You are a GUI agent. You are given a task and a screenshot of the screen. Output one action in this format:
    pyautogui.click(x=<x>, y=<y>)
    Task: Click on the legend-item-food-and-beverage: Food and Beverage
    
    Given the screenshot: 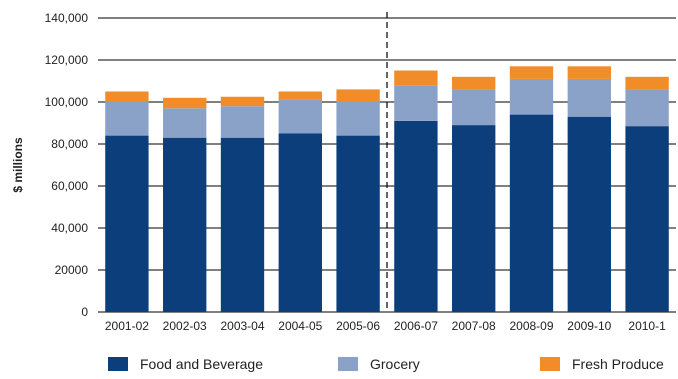 What is the action you would take?
    pyautogui.click(x=185, y=364)
    